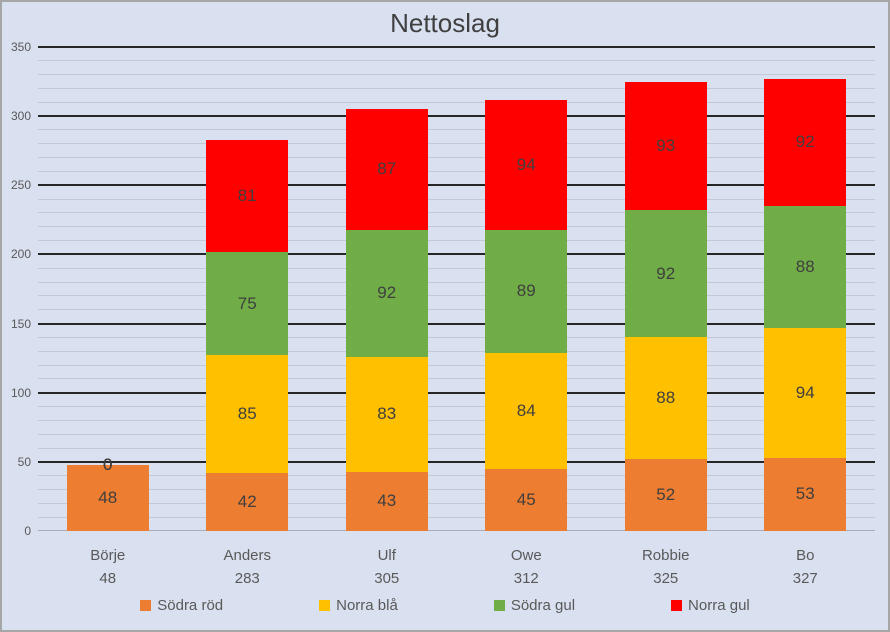  I want to click on bar-segment: 89, so click(526, 291).